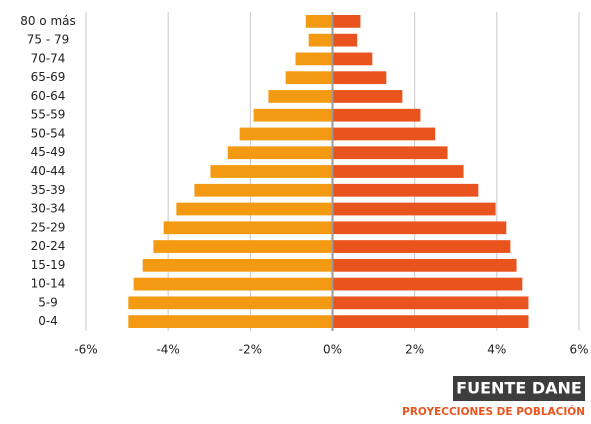 This screenshot has width=591, height=424. What do you see at coordinates (48, 77) in the screenshot?
I see `y-tick-label: 65-69` at bounding box center [48, 77].